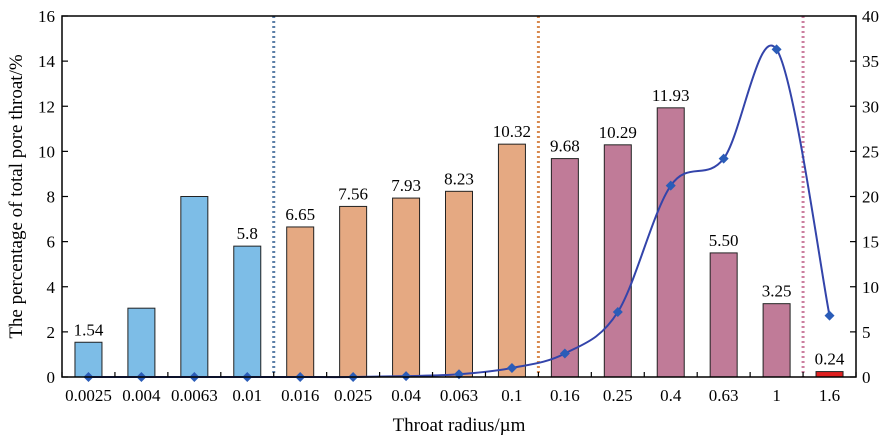  What do you see at coordinates (353, 193) in the screenshot?
I see `bar-data-label: 7.56` at bounding box center [353, 193].